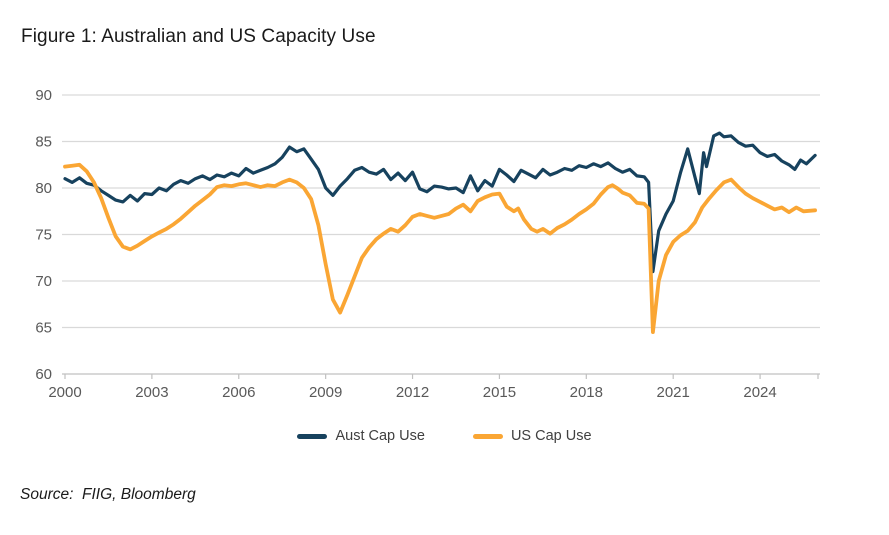  What do you see at coordinates (43, 374) in the screenshot?
I see `y-tick-label: 60` at bounding box center [43, 374].